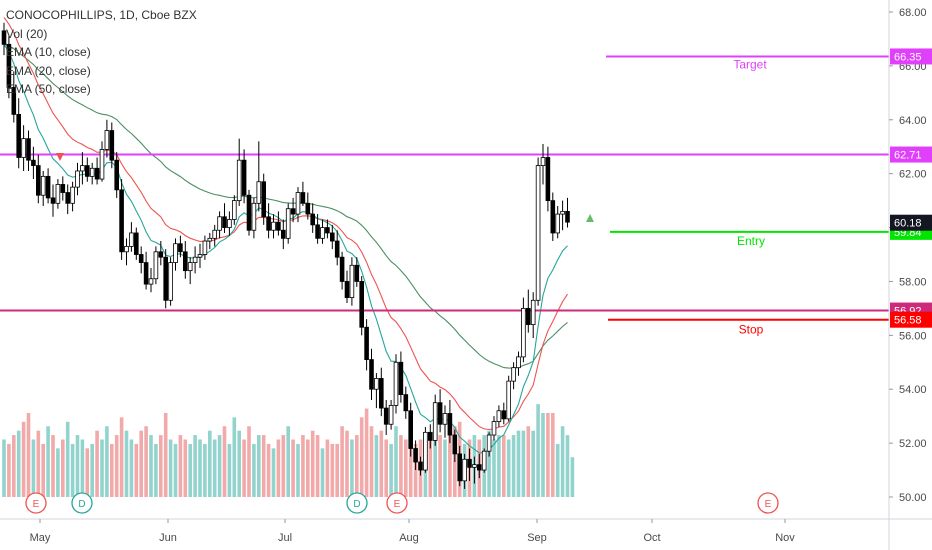  What do you see at coordinates (36, 503) in the screenshot?
I see `earnings-event-icon` at bounding box center [36, 503].